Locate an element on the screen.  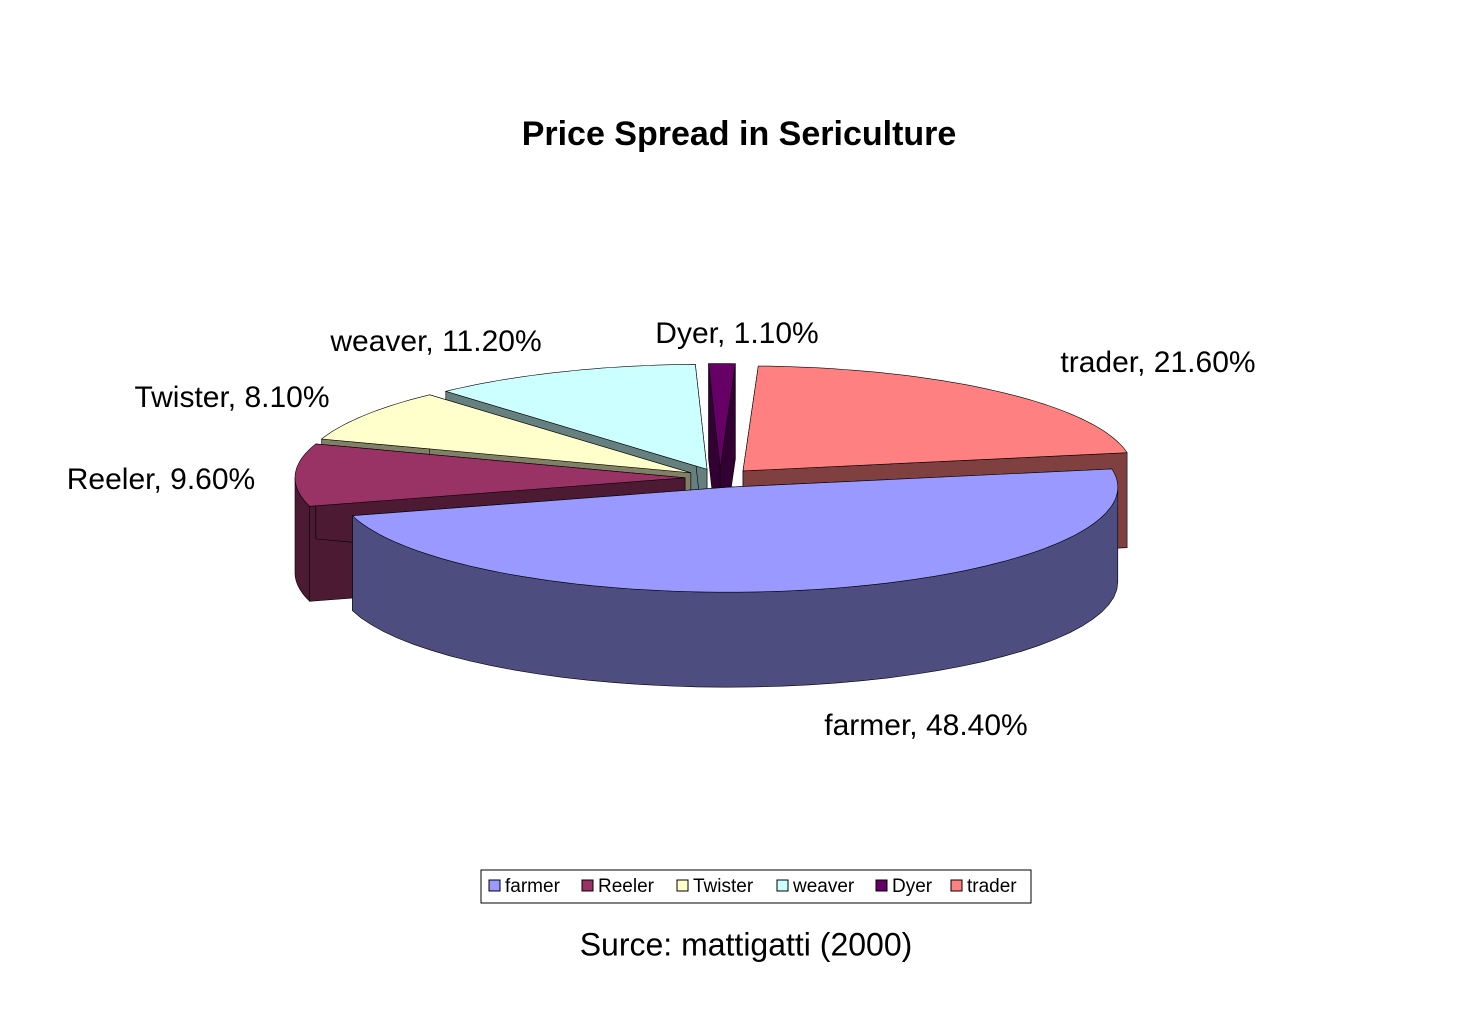
chart-title: Price Spread in Sericulture is located at coordinates (739, 134).